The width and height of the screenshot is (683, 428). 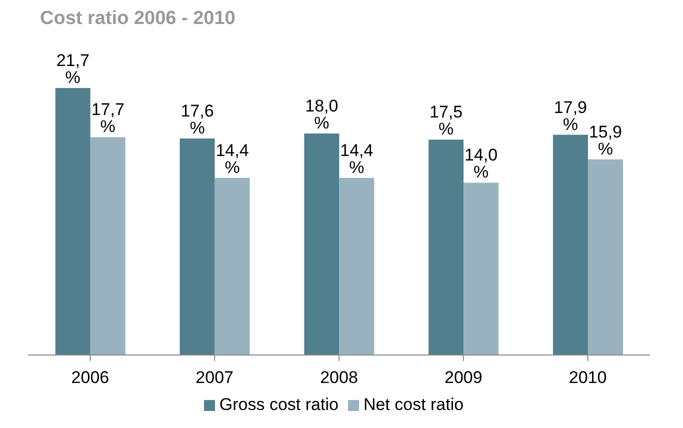 What do you see at coordinates (321, 114) in the screenshot?
I see `data-label: 18,0 %` at bounding box center [321, 114].